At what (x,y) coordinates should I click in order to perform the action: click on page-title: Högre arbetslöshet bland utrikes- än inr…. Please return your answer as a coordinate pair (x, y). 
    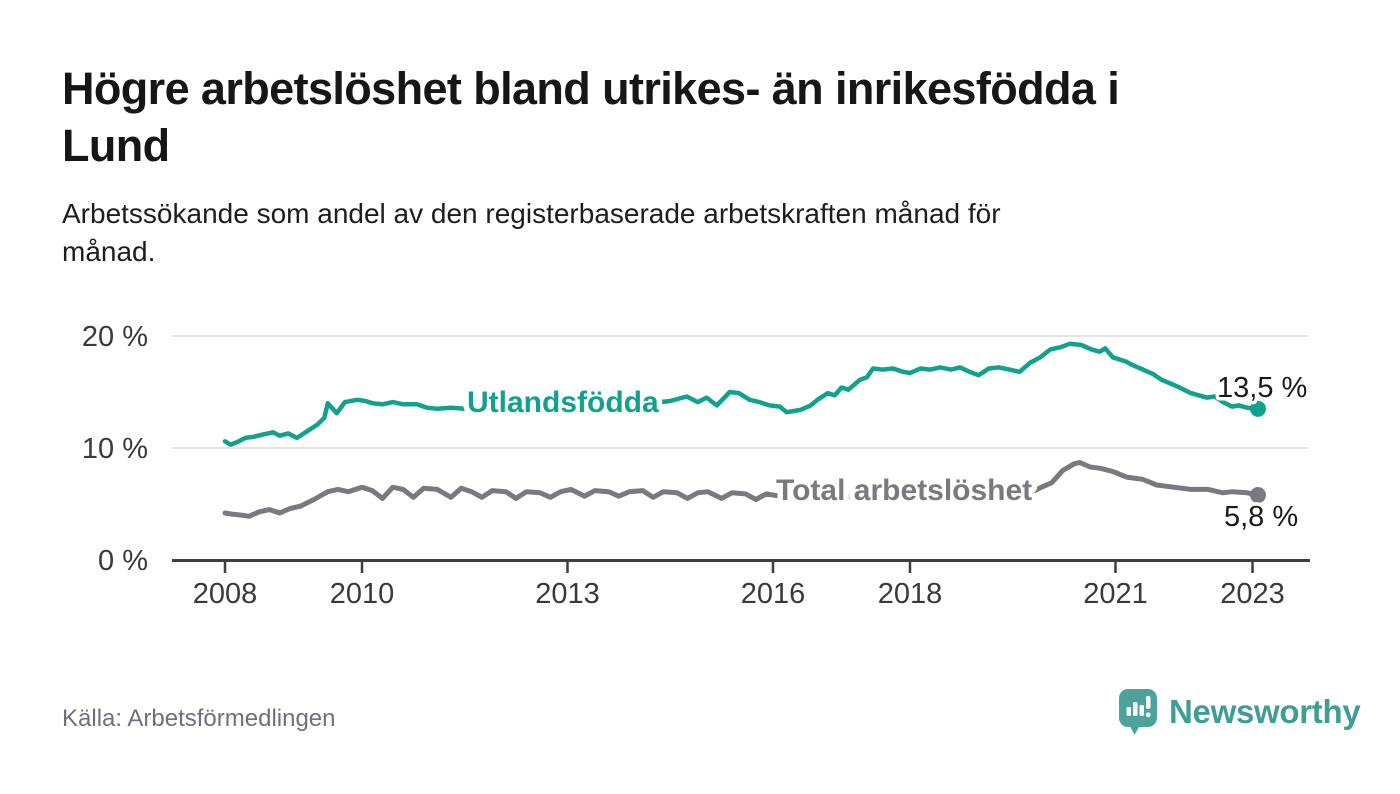
    Looking at the image, I should click on (707, 117).